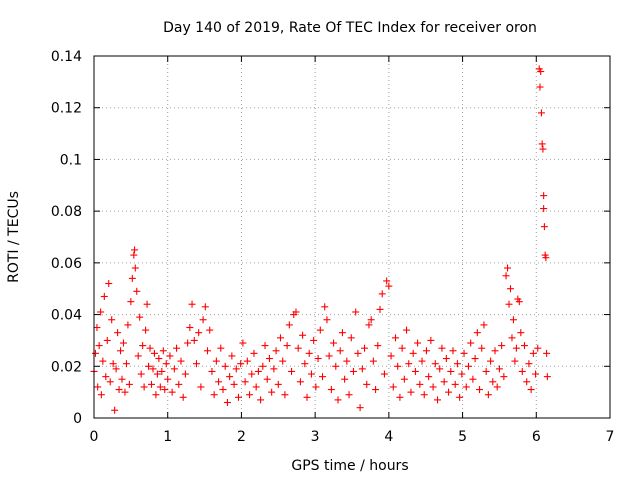 The height and width of the screenshot is (480, 640). Describe the element at coordinates (167, 437) in the screenshot. I see `x-tick-label: 1` at that location.